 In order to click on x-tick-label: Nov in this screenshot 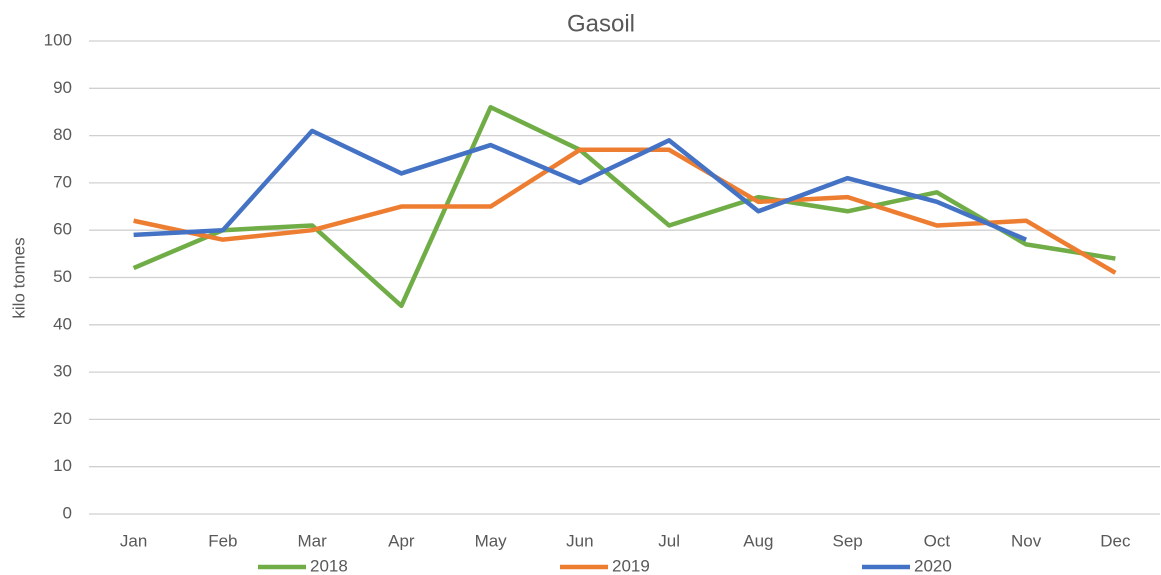, I will do `click(1026, 540)`.